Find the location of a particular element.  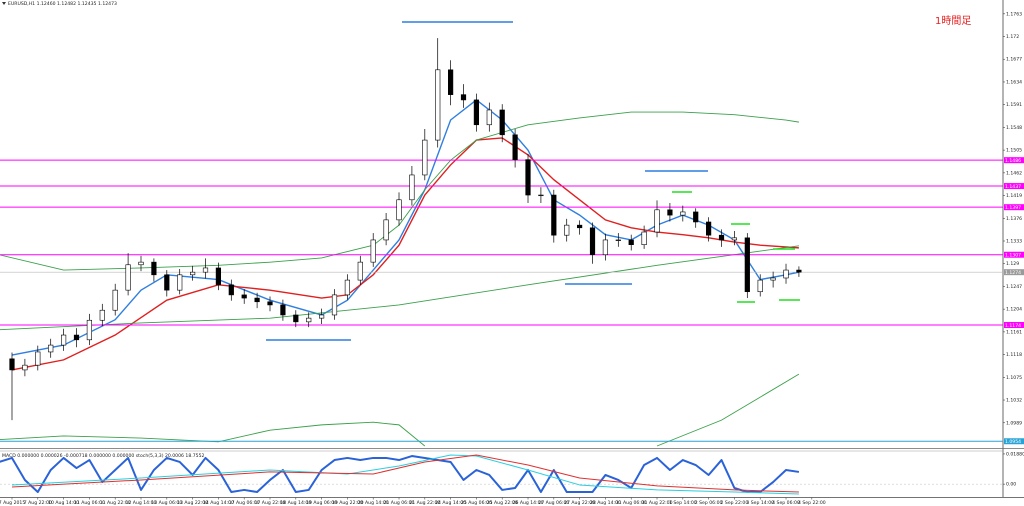

x-tick-label: 17 Aug 06:00 is located at coordinates (244, 503).